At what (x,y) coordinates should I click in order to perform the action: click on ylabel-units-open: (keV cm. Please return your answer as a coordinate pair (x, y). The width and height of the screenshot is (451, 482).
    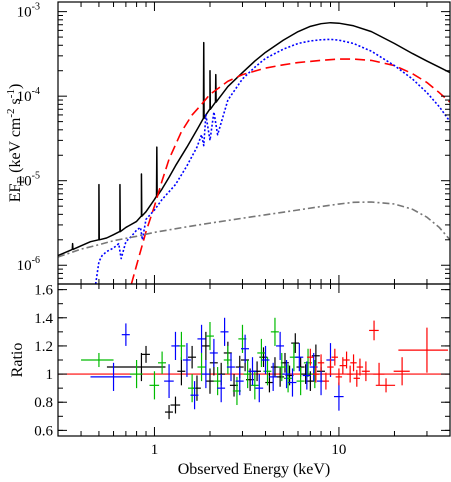
    Looking at the image, I should click on (15, 147).